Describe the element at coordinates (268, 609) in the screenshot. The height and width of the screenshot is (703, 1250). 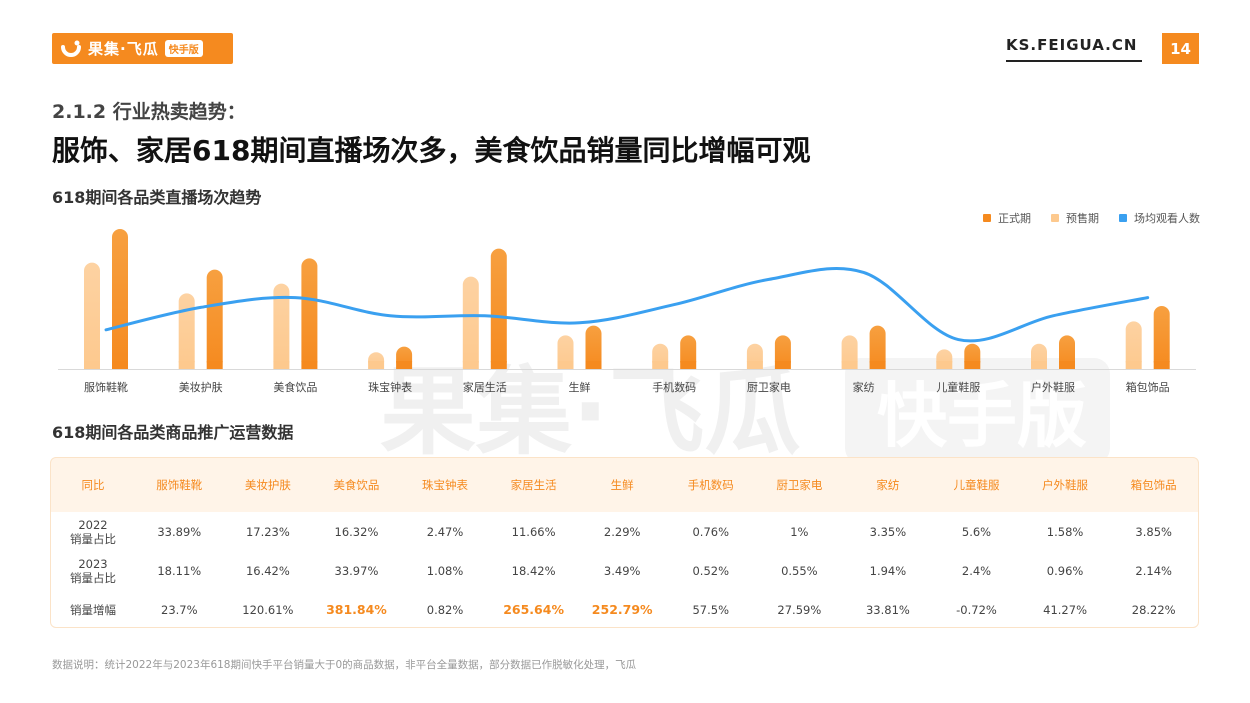
I see `table-cell: 120.61%` at that location.